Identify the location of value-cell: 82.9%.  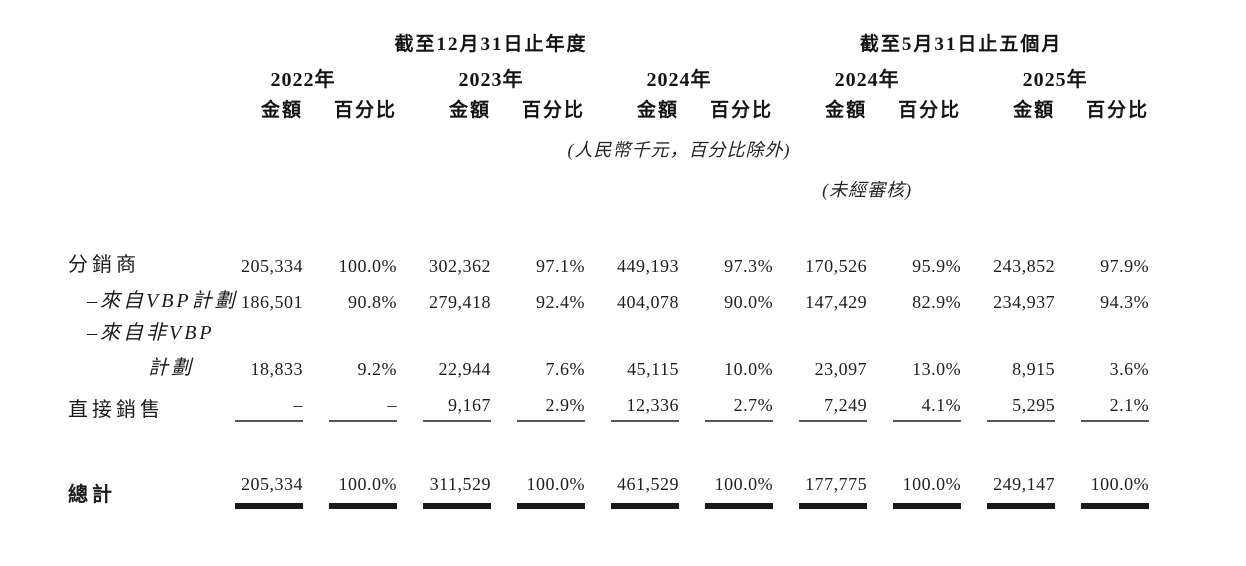
(937, 302).